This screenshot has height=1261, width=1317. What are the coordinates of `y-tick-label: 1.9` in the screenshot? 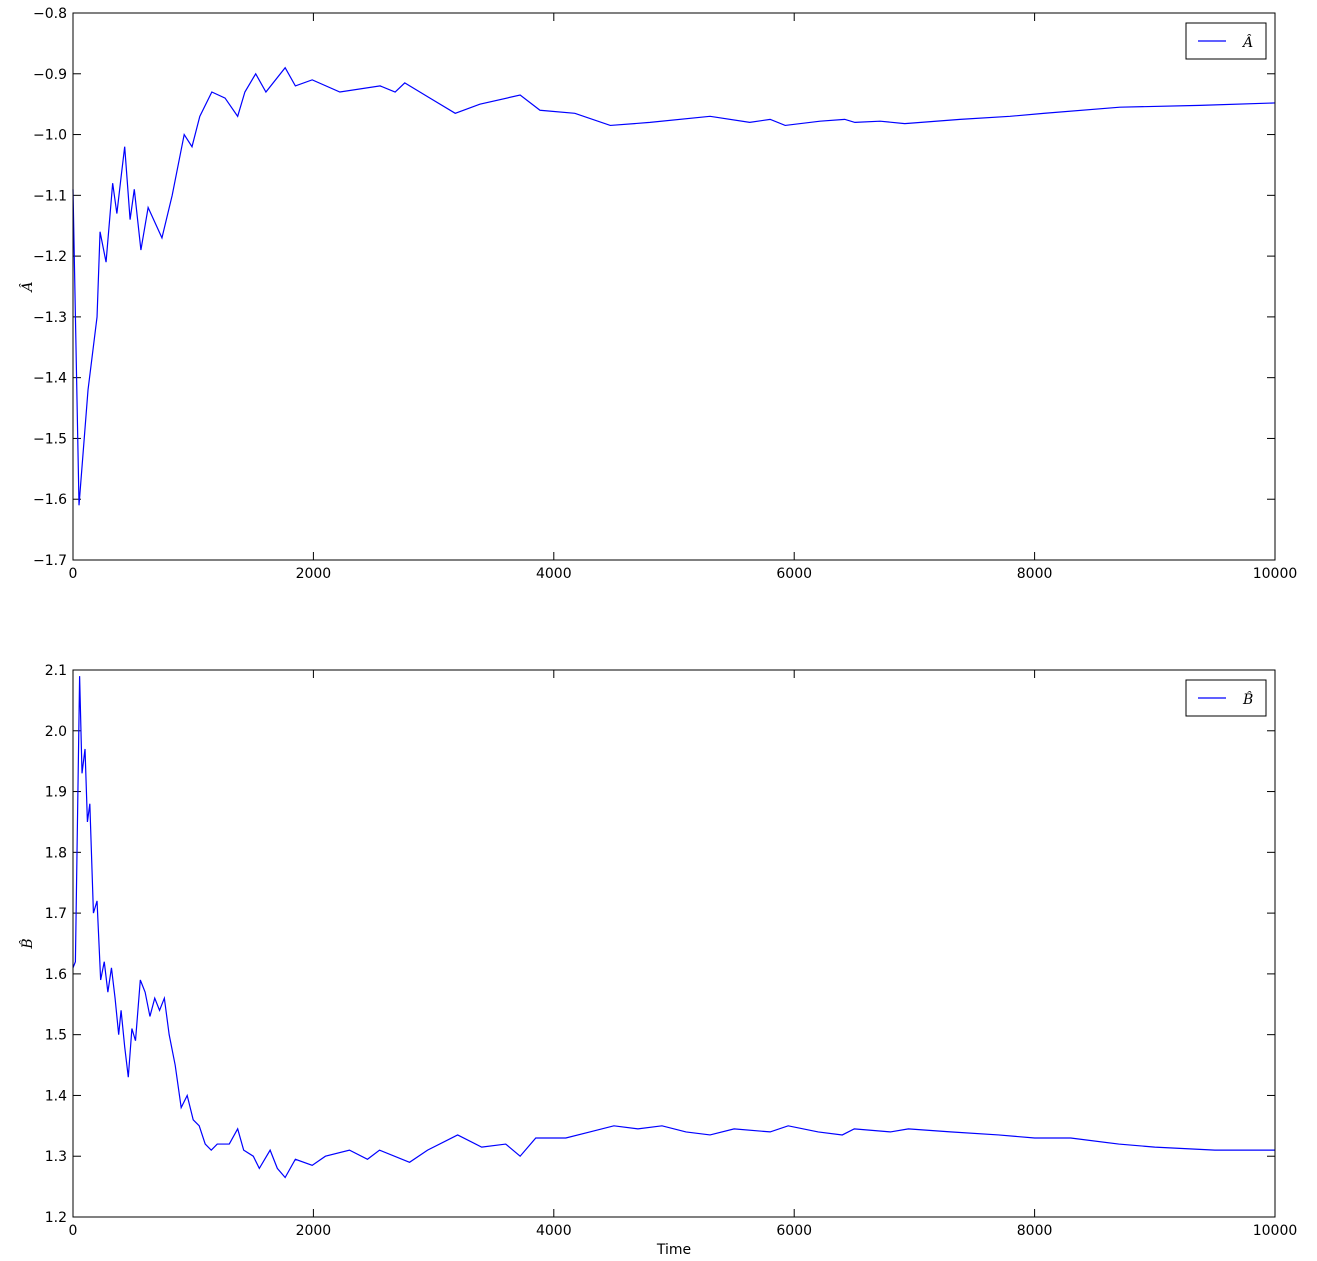 It's located at (56, 793).